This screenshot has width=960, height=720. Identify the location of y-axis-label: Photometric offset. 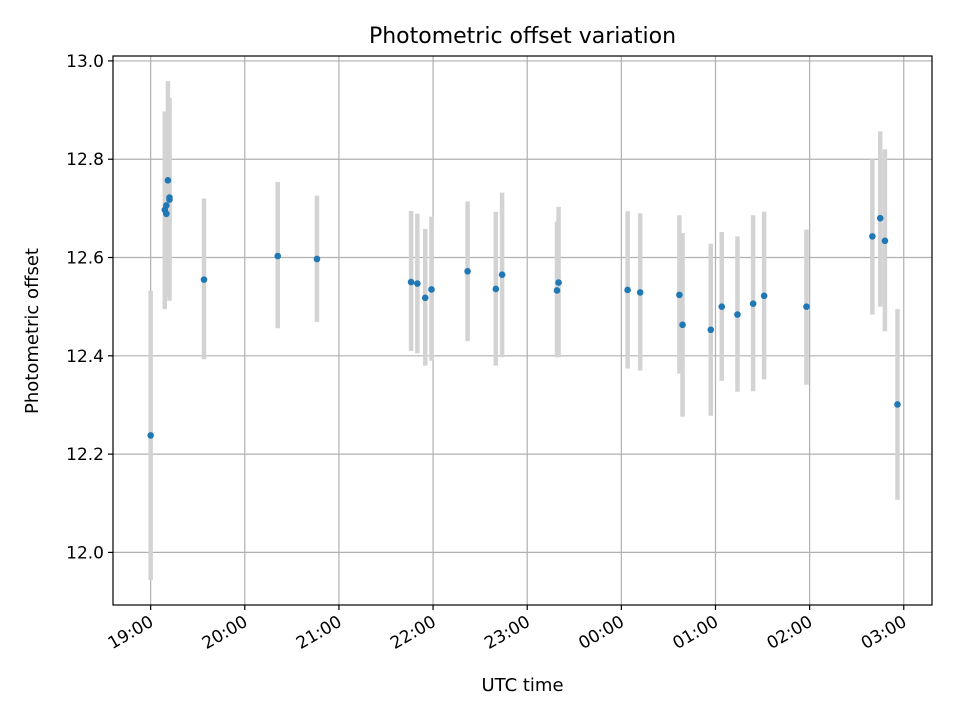
(32, 331).